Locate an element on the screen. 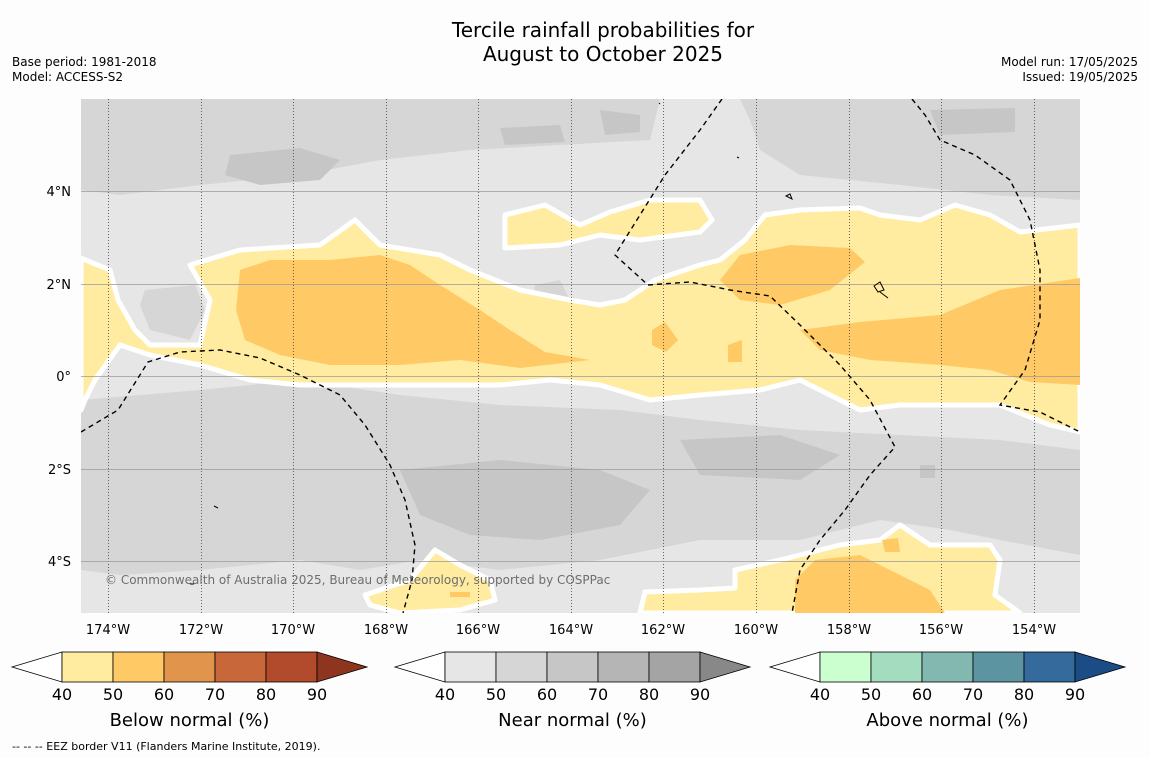  title-line-2: August to October 2025 is located at coordinates (603, 54).